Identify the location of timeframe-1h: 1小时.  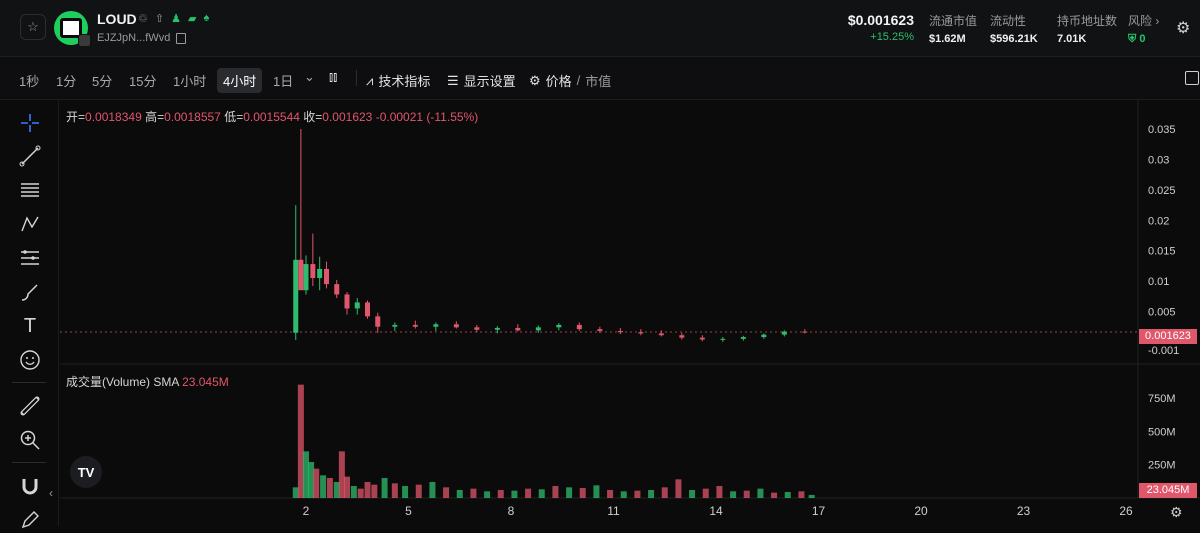
(190, 81).